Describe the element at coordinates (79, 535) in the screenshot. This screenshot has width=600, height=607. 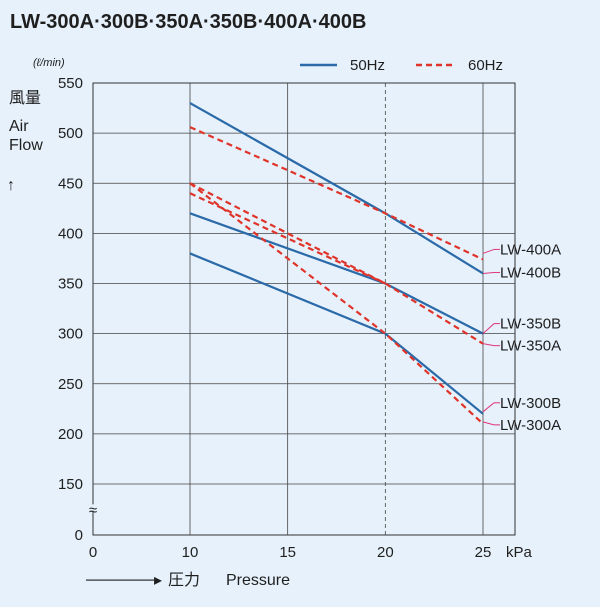
I see `y-tick-label-zero: 0` at that location.